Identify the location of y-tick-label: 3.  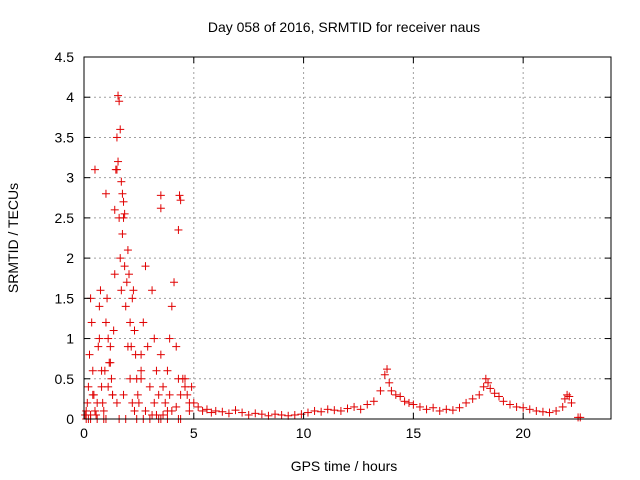
(70, 178).